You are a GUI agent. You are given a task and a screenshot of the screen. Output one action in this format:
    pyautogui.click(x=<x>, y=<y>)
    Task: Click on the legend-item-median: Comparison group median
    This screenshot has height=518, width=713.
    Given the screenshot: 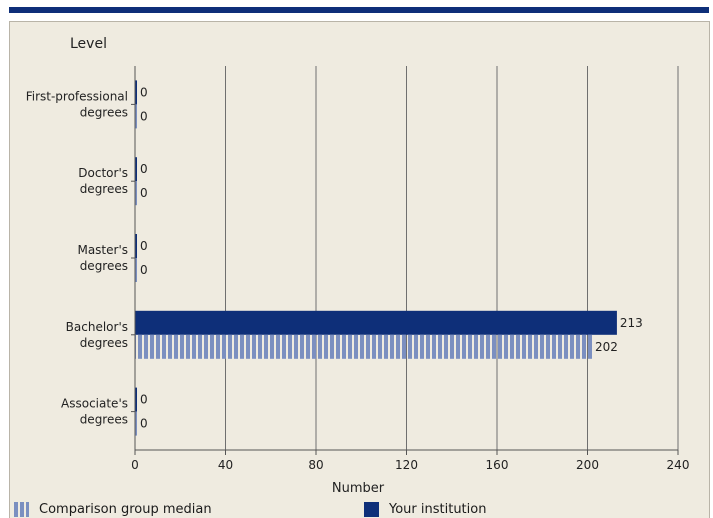 What is the action you would take?
    pyautogui.click(x=113, y=509)
    